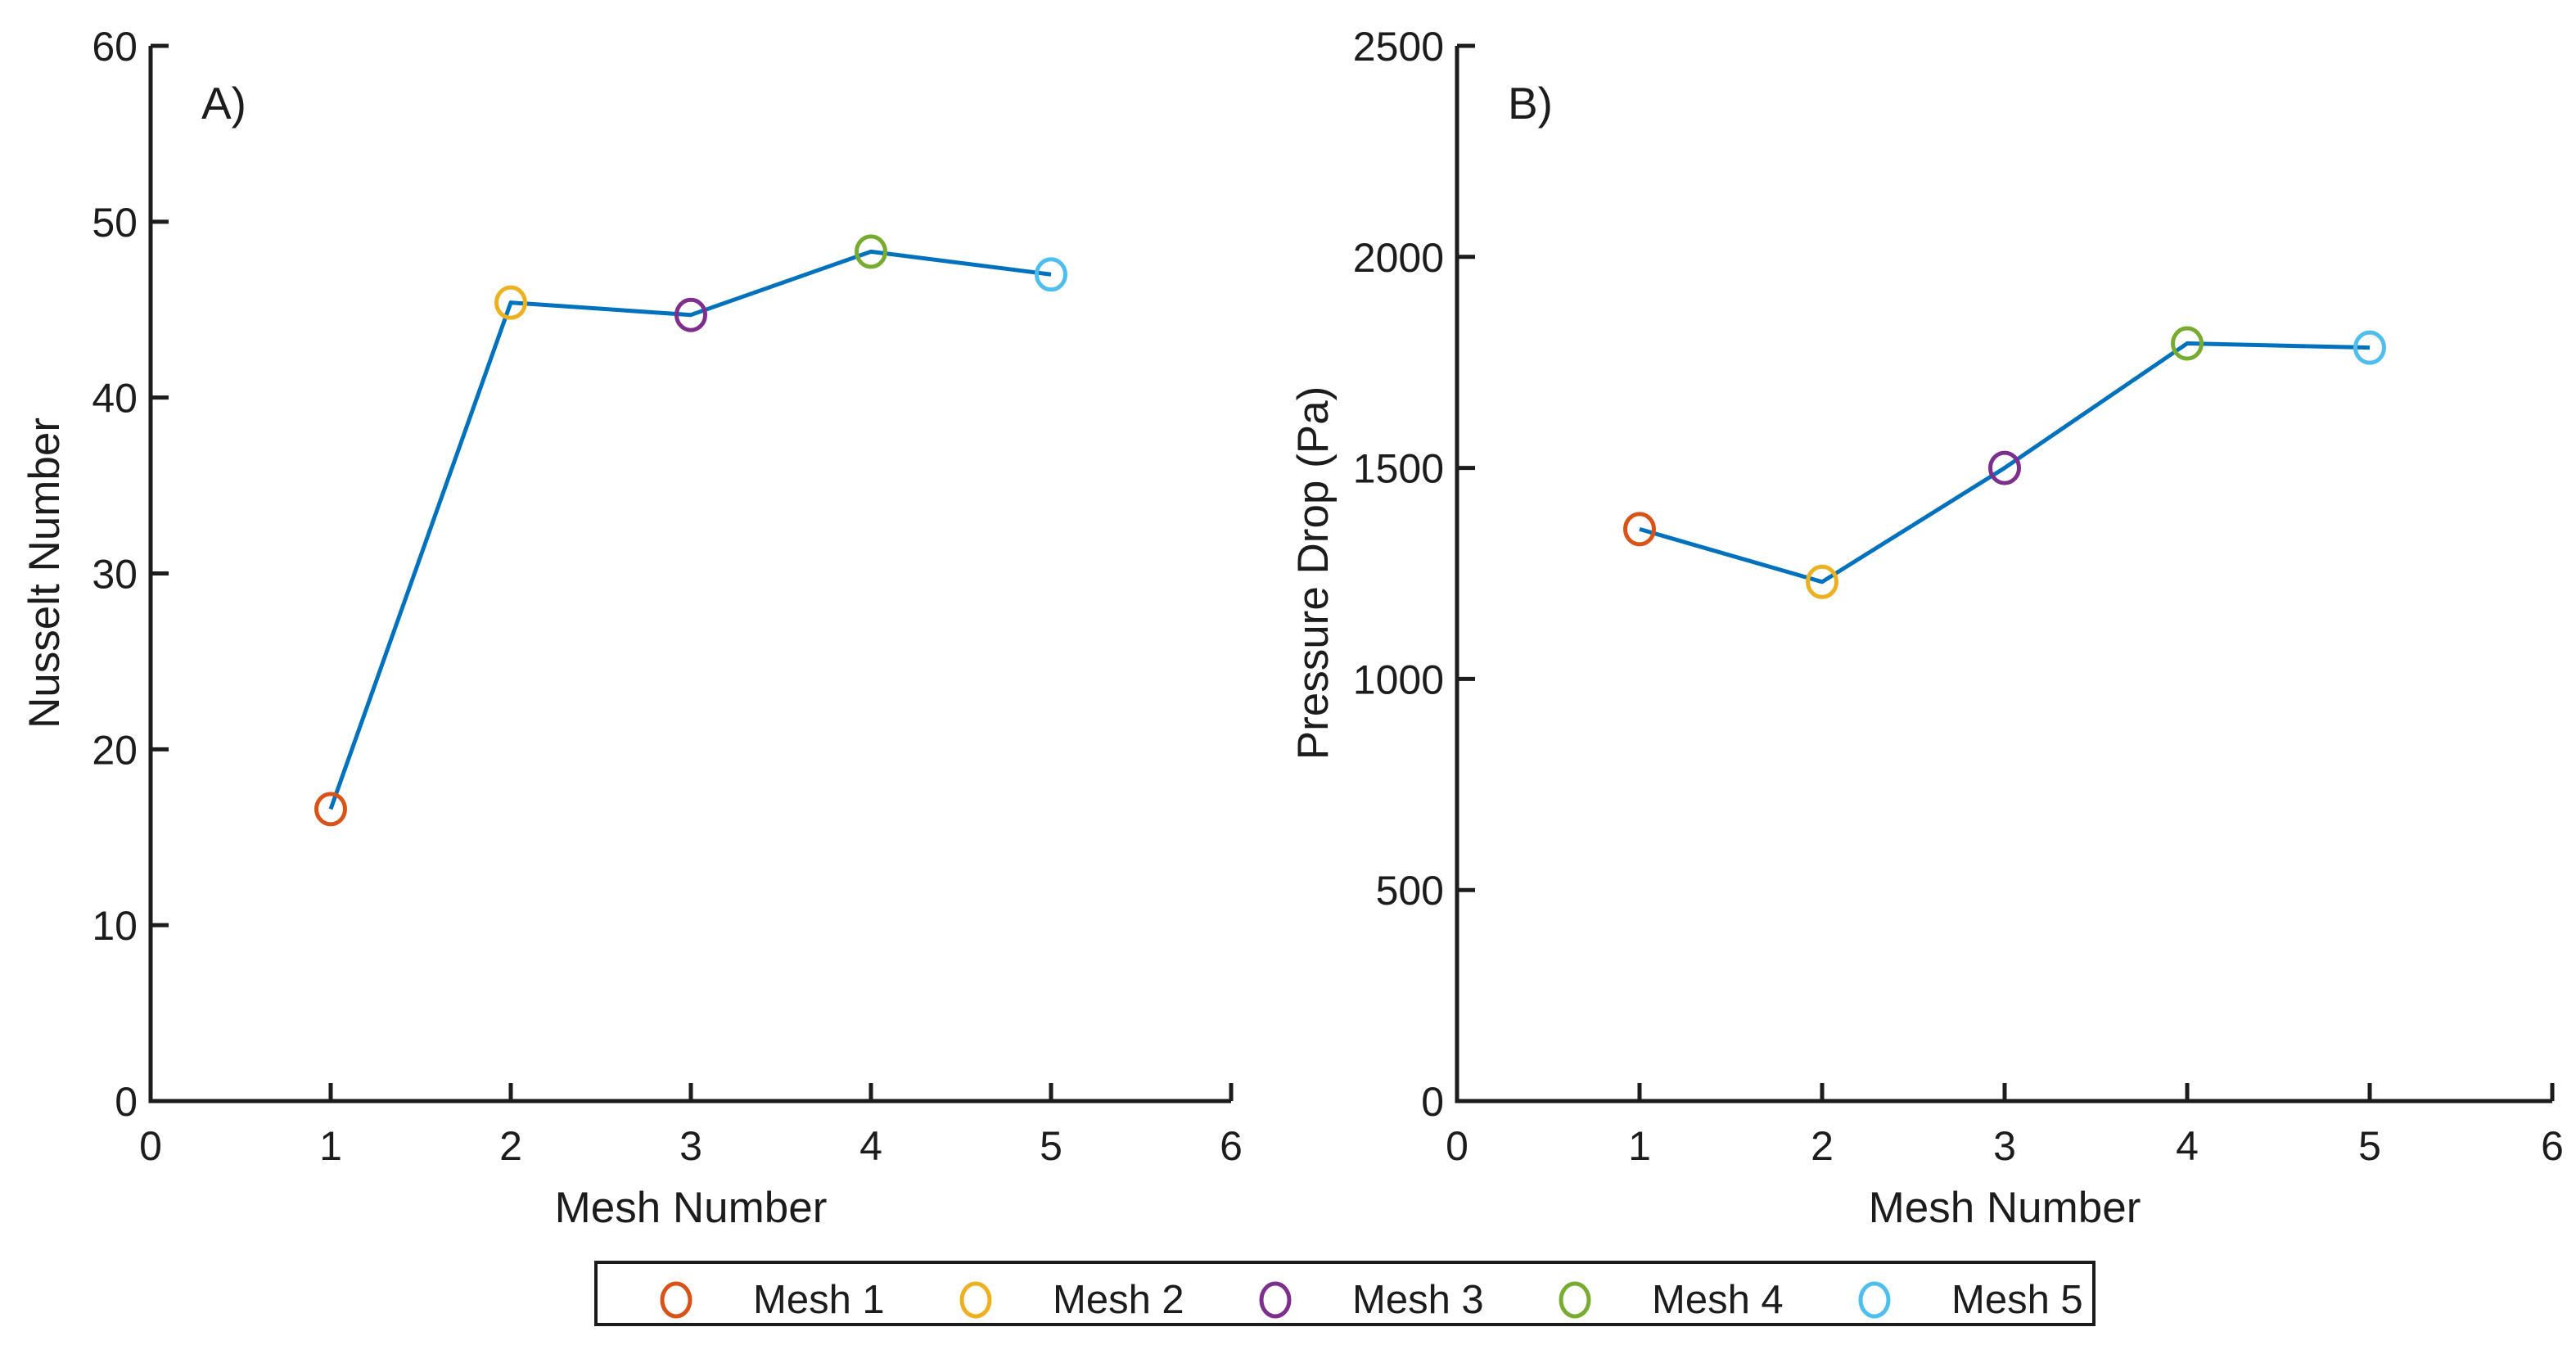 The height and width of the screenshot is (1354, 2576). I want to click on panel-b-xlabel: Mesh Number, so click(2005, 1208).